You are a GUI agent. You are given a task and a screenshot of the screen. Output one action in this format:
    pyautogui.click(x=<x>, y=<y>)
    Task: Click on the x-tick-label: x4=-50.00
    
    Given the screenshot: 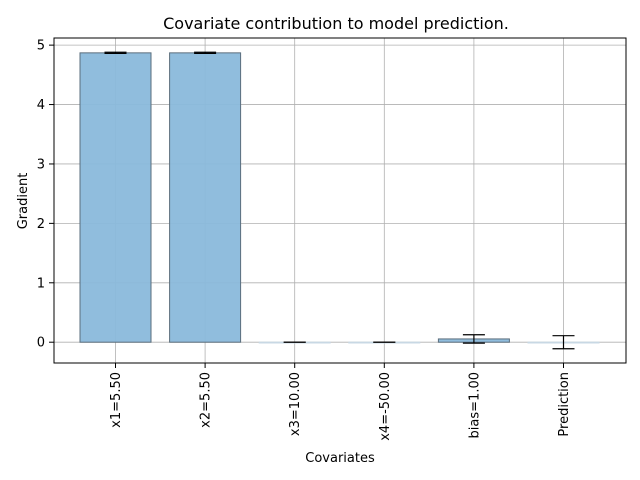 What is the action you would take?
    pyautogui.click(x=385, y=406)
    